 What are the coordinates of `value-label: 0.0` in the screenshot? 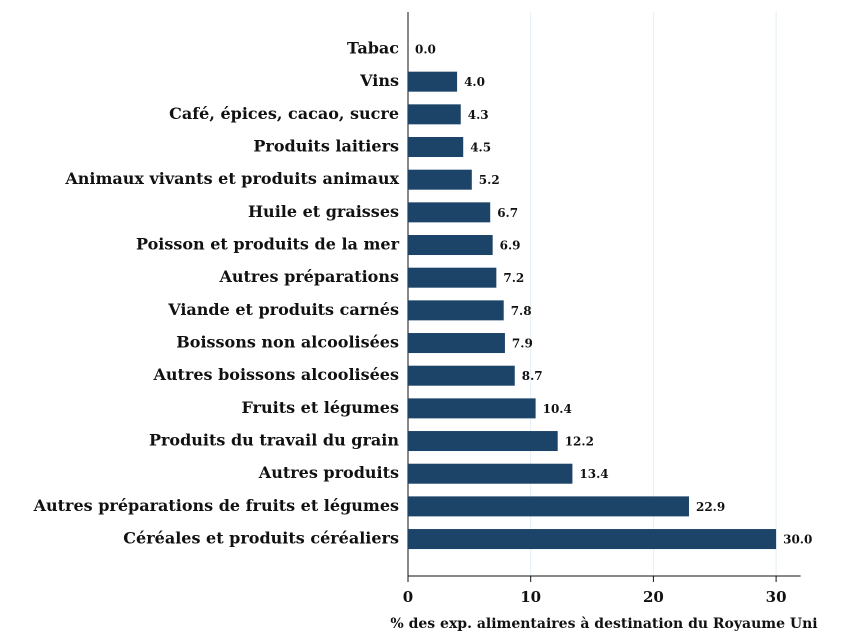 It's located at (425, 50).